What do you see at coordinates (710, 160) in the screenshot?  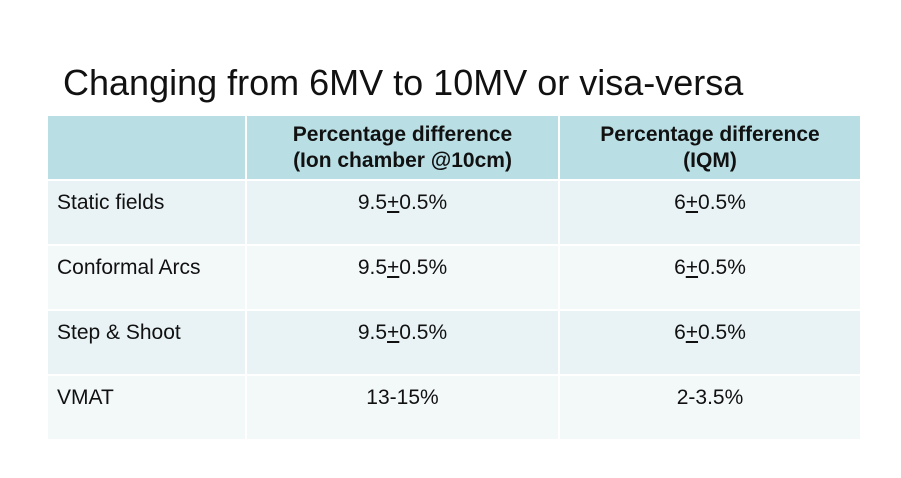 I see `header-line: (IQM)` at bounding box center [710, 160].